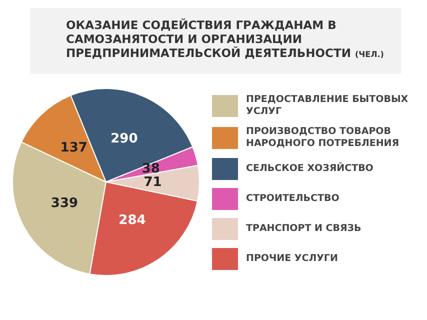 The width and height of the screenshot is (427, 320). Describe the element at coordinates (328, 106) in the screenshot. I see `legend-label: ПРЕДОСТАВЛЕНИЕ БЫТОВЫХ УСЛУГ` at that location.